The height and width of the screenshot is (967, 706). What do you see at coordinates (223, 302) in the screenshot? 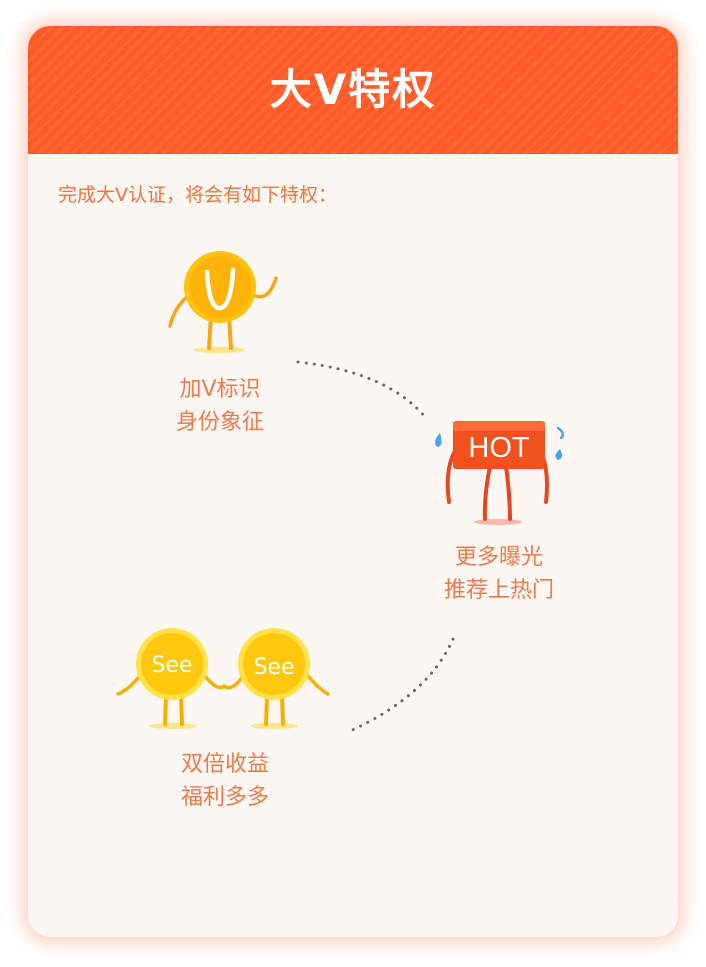
I see `v-badge-mascot-icon` at bounding box center [223, 302].